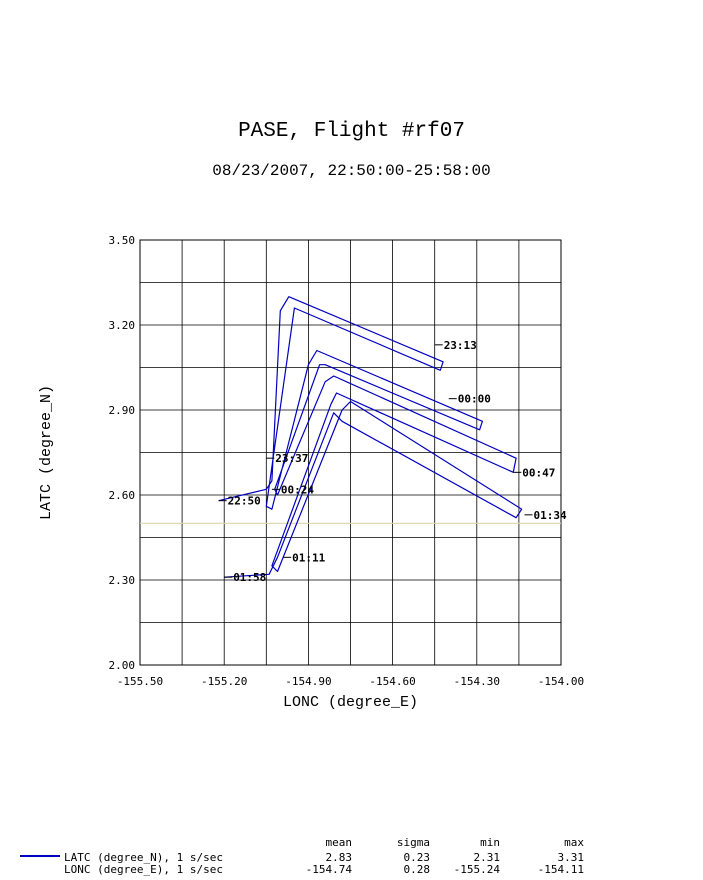 The height and width of the screenshot is (880, 703). Describe the element at coordinates (143, 869) in the screenshot. I see `stats-row-label: LONC (degree_E), 1 s/sec` at that location.